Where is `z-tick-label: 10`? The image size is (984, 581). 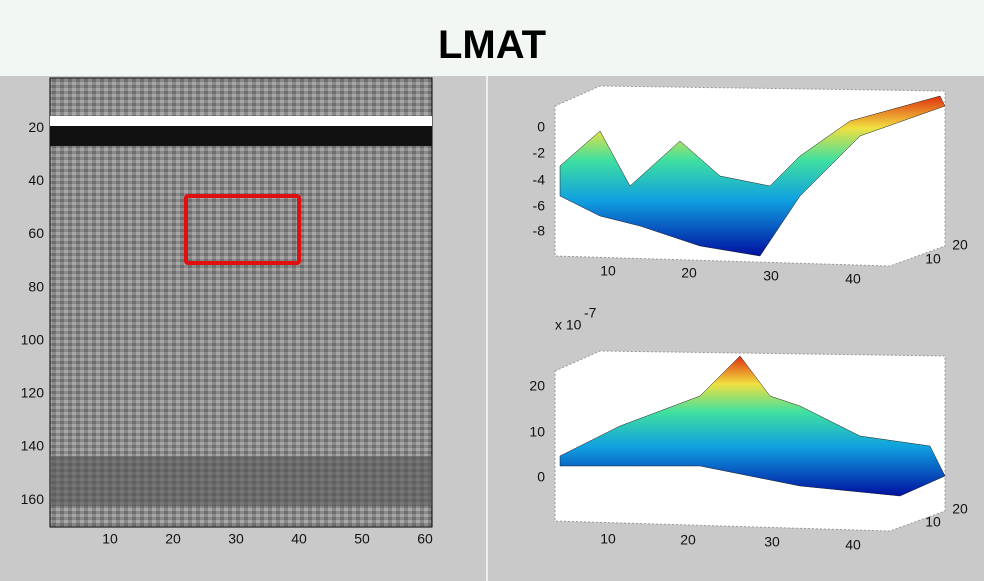 z-tick-label: 10 is located at coordinates (537, 432).